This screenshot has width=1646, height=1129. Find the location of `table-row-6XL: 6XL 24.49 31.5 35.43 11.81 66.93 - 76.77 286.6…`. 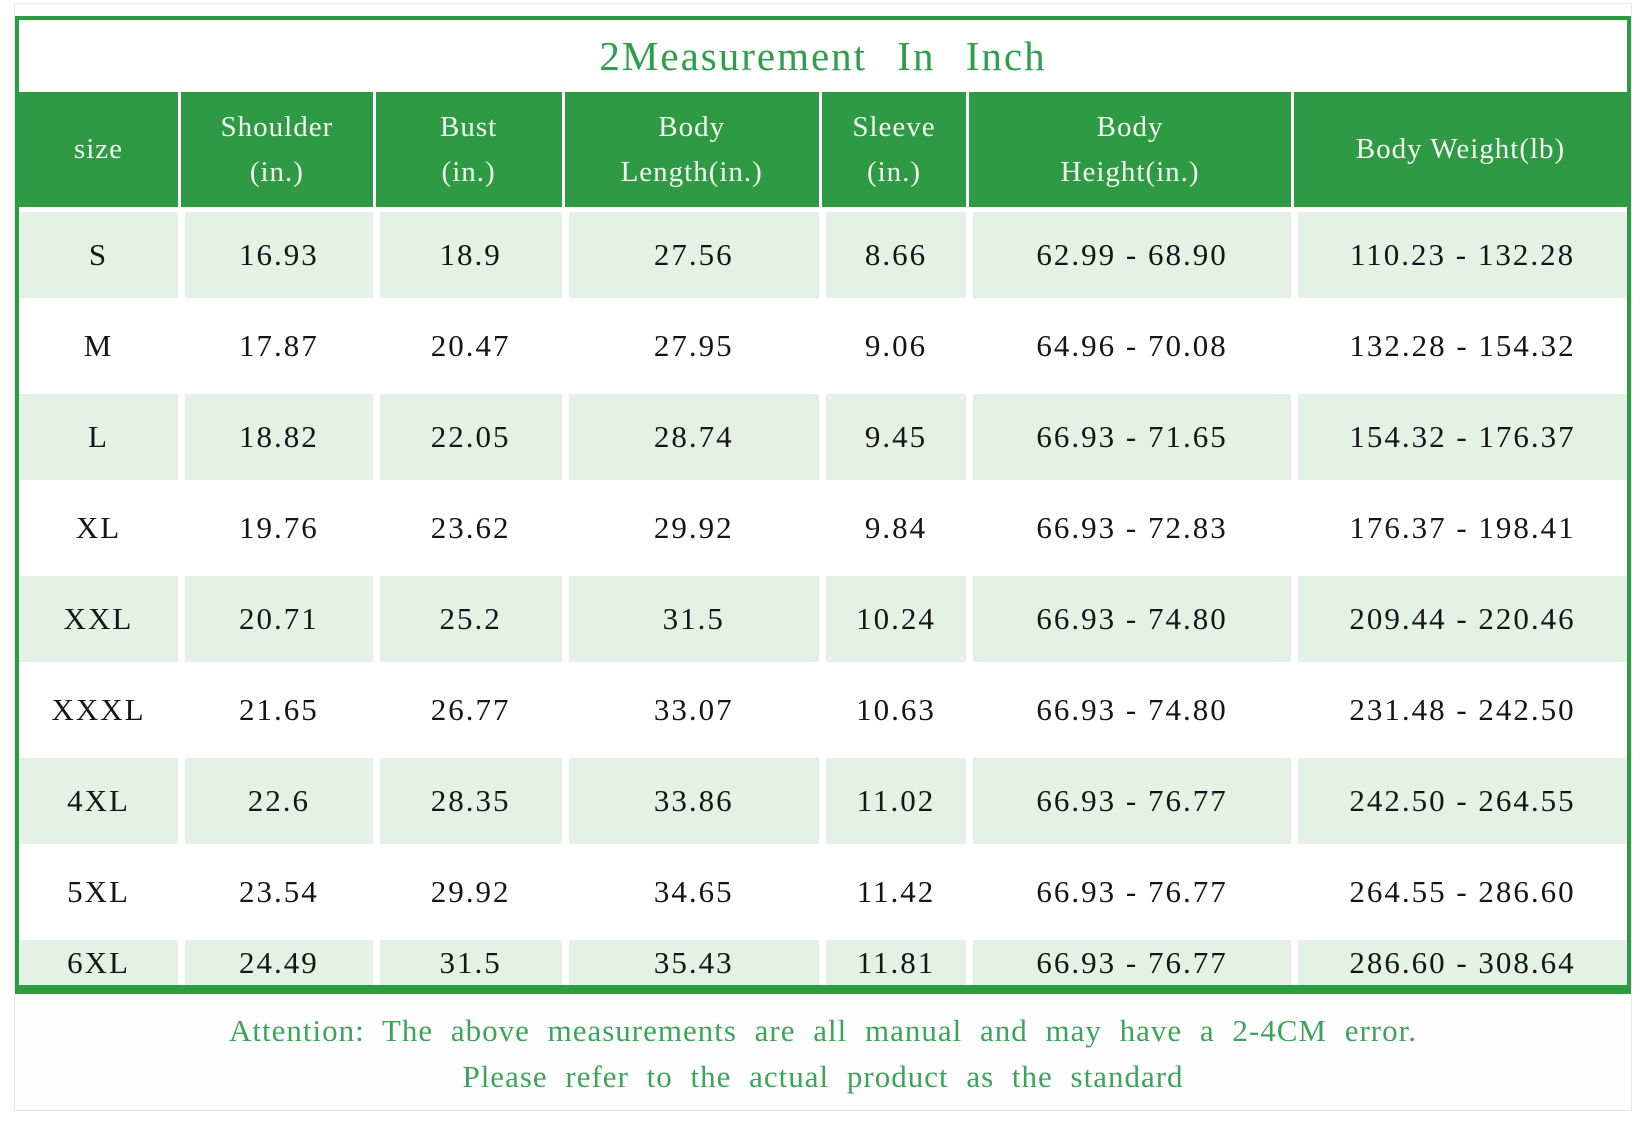

table-row-6XL: 6XL 24.49 31.5 35.43 11.81 66.93 - 76.77 286.6… is located at coordinates (823, 960).